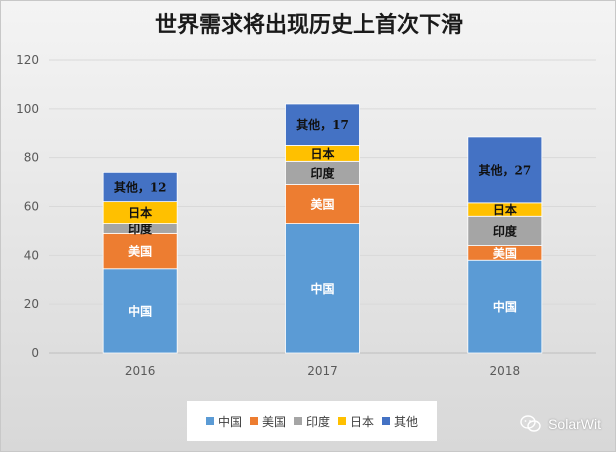 Image resolution: width=616 pixels, height=453 pixels. I want to click on y-tick-label: 20, so click(31, 304).